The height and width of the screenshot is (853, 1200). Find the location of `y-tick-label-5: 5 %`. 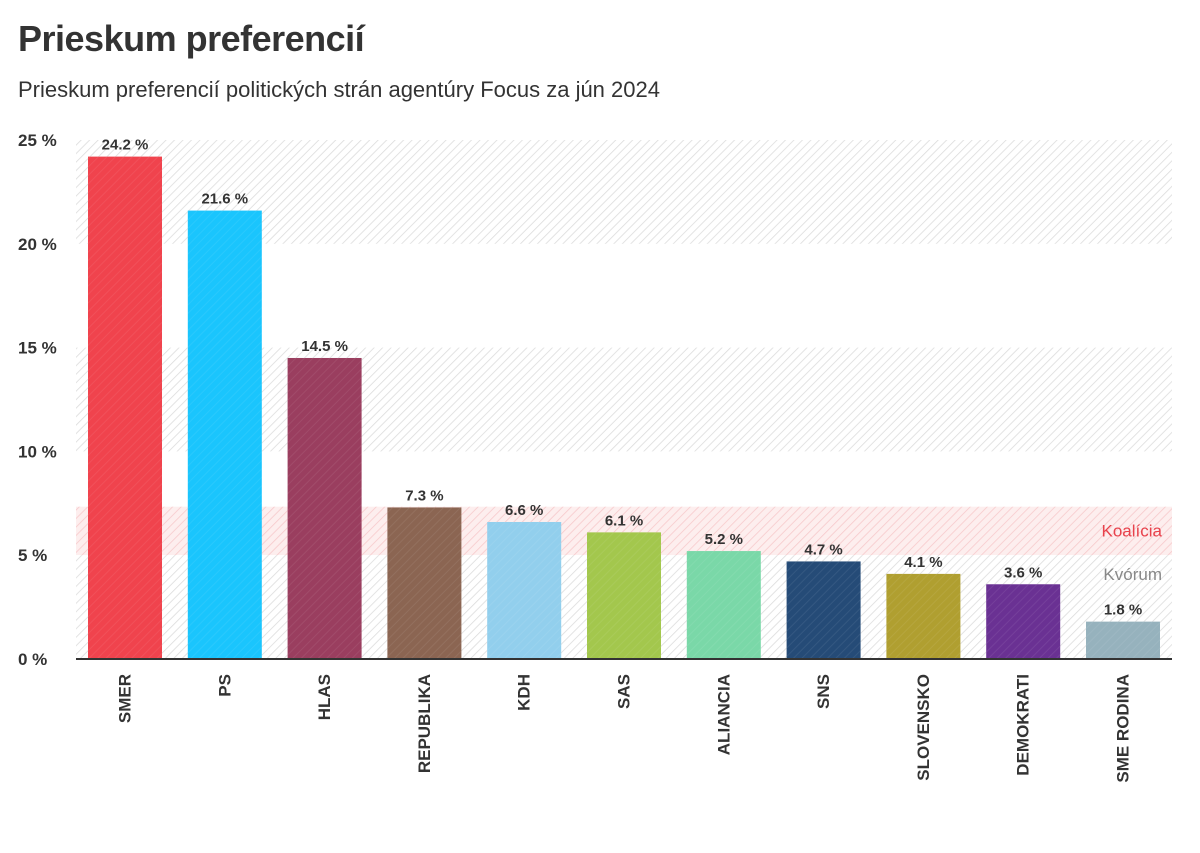

y-tick-label-5: 5 % is located at coordinates (32, 555).